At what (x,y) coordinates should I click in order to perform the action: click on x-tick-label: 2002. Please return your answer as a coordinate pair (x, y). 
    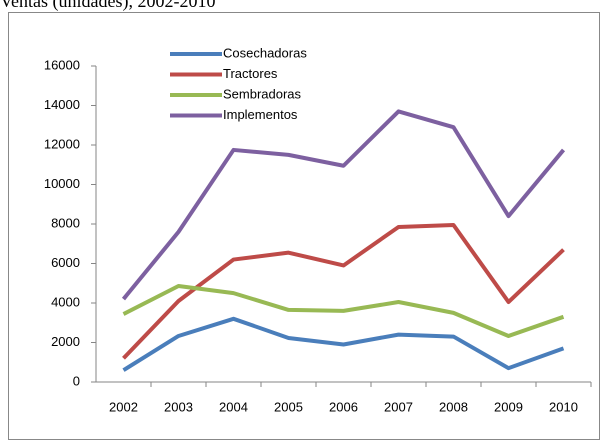
    Looking at the image, I should click on (123, 406).